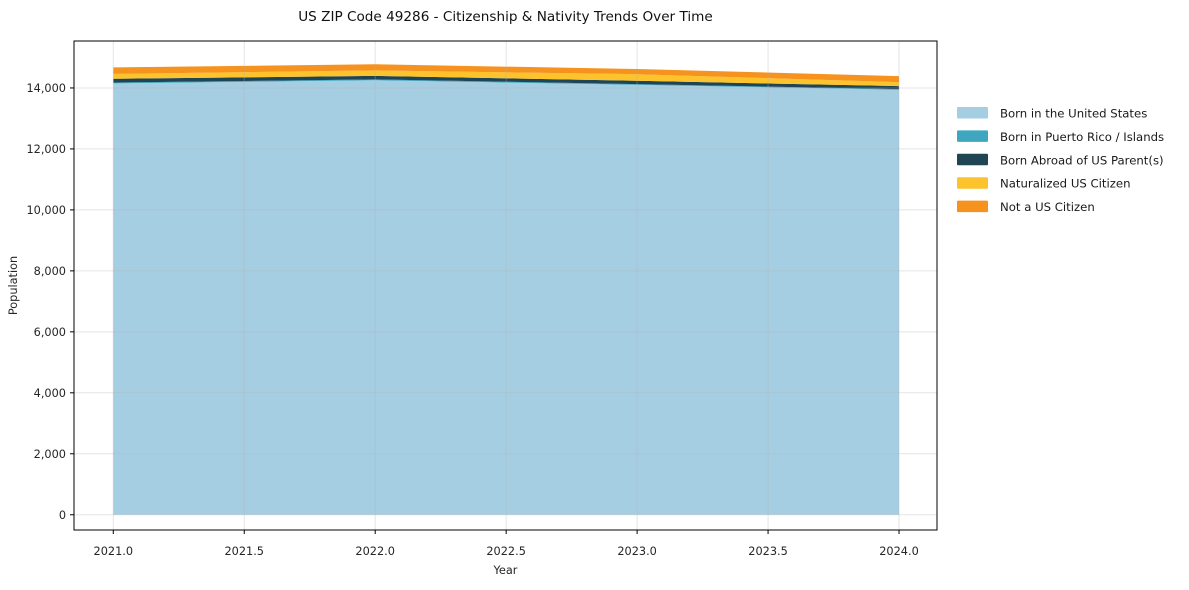  What do you see at coordinates (50, 454) in the screenshot?
I see `y-tick-label: 2,000` at bounding box center [50, 454].